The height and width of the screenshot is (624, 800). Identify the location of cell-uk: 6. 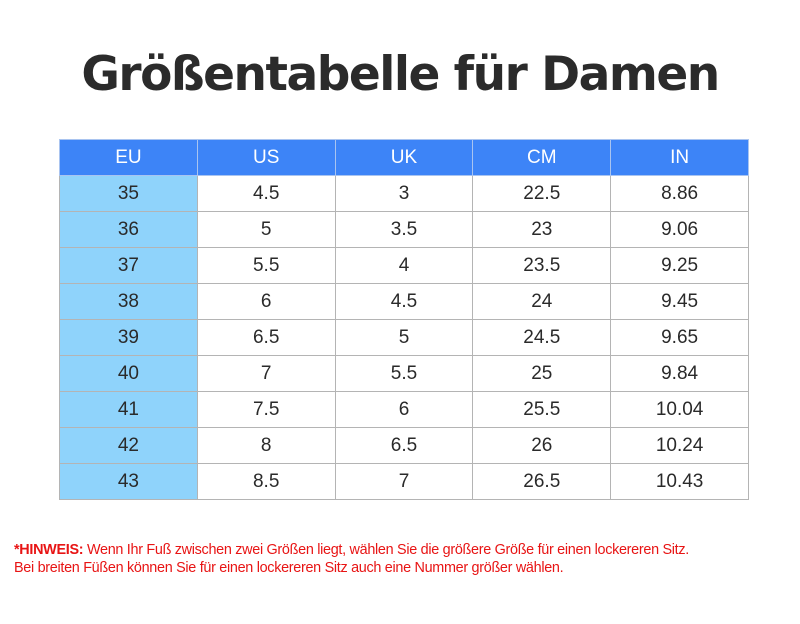
(404, 409).